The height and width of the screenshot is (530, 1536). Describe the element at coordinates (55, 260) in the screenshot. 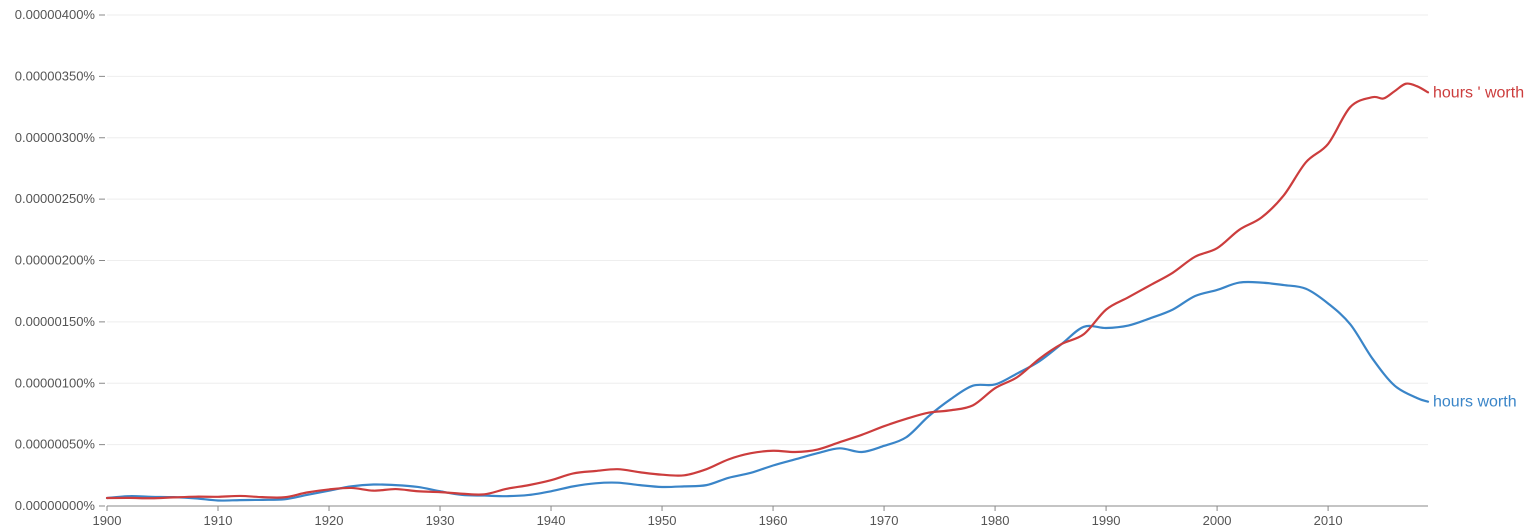

I see `y-tick-label: 0.00000200%` at that location.